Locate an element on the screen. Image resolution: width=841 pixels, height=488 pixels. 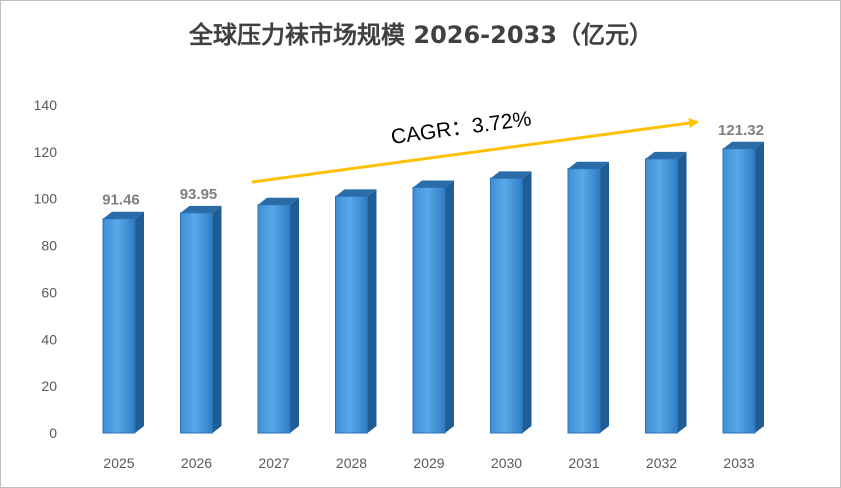
y-tick-label: 0 is located at coordinates (53, 433).